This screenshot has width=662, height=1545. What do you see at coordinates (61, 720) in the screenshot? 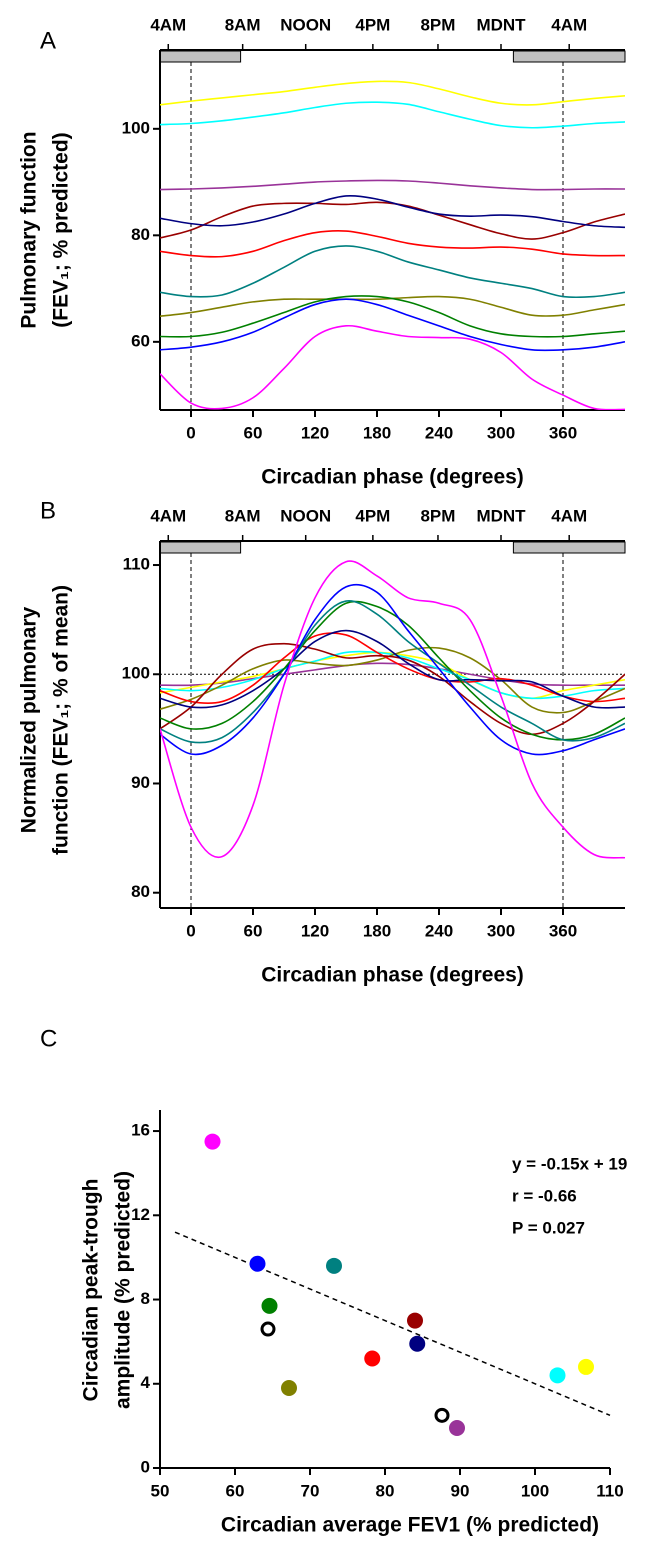
I see `y-axis-title: function (FEV₁; % of mean)` at bounding box center [61, 720].